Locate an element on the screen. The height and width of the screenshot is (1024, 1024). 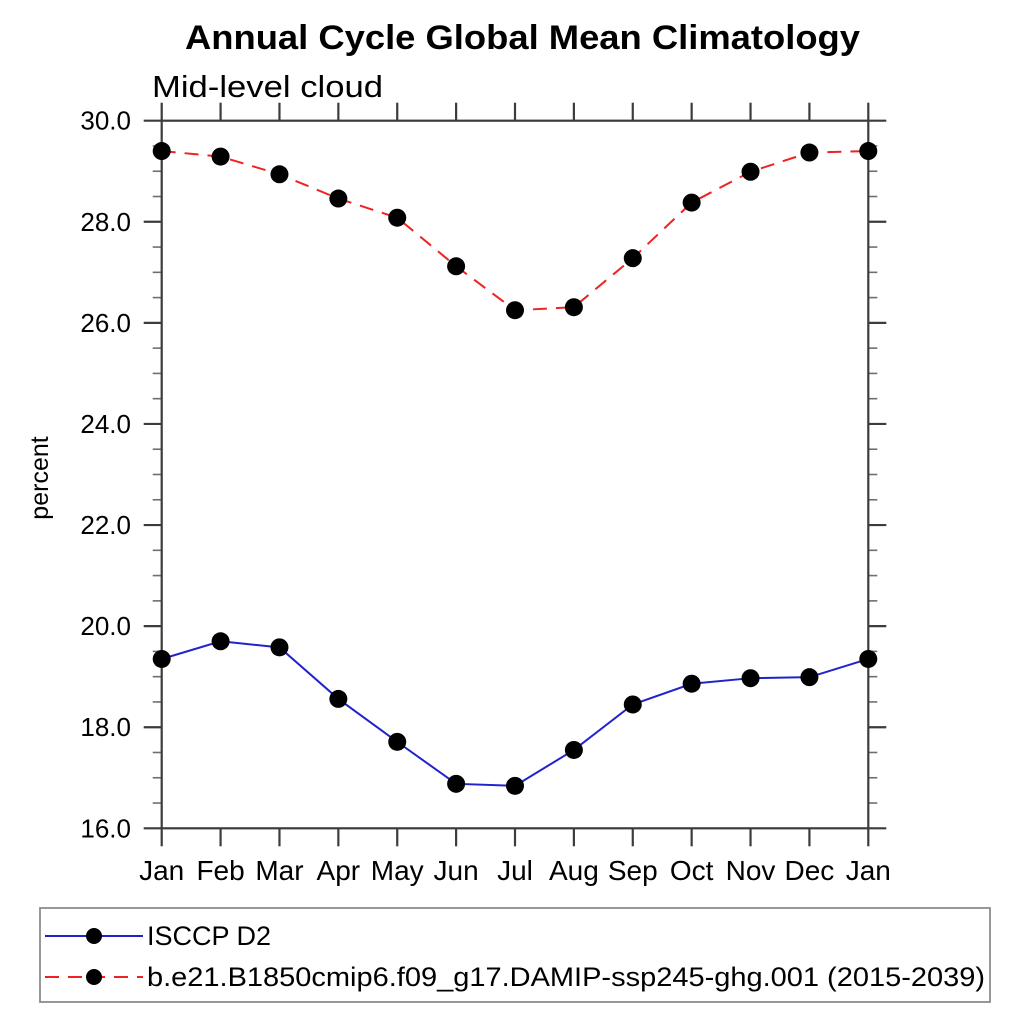
y-tick-label: 22.0 is located at coordinates (105, 525).